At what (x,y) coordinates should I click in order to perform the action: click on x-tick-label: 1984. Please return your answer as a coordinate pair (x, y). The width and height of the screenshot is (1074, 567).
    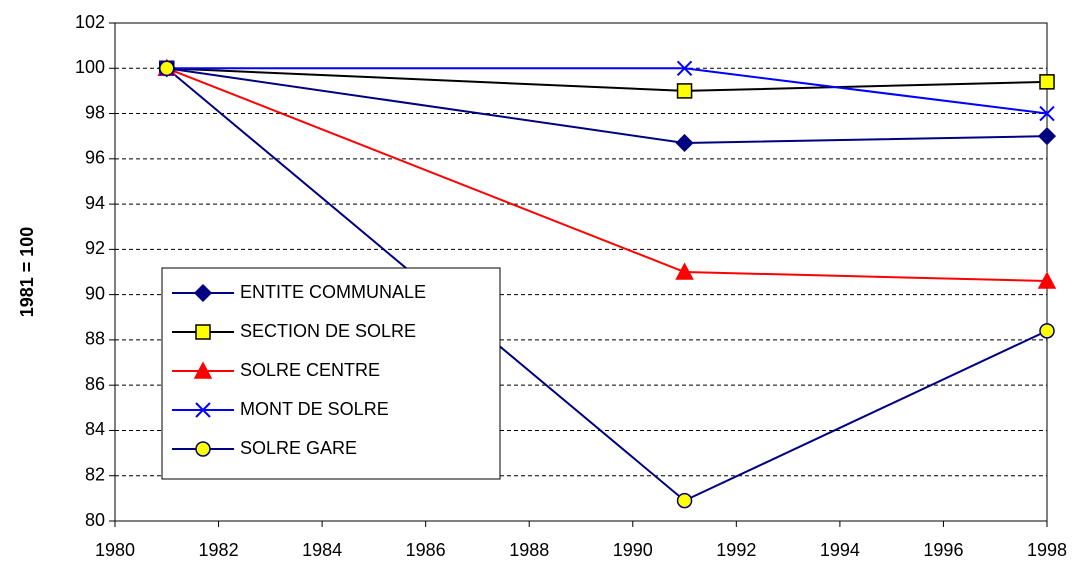
    Looking at the image, I should click on (322, 550).